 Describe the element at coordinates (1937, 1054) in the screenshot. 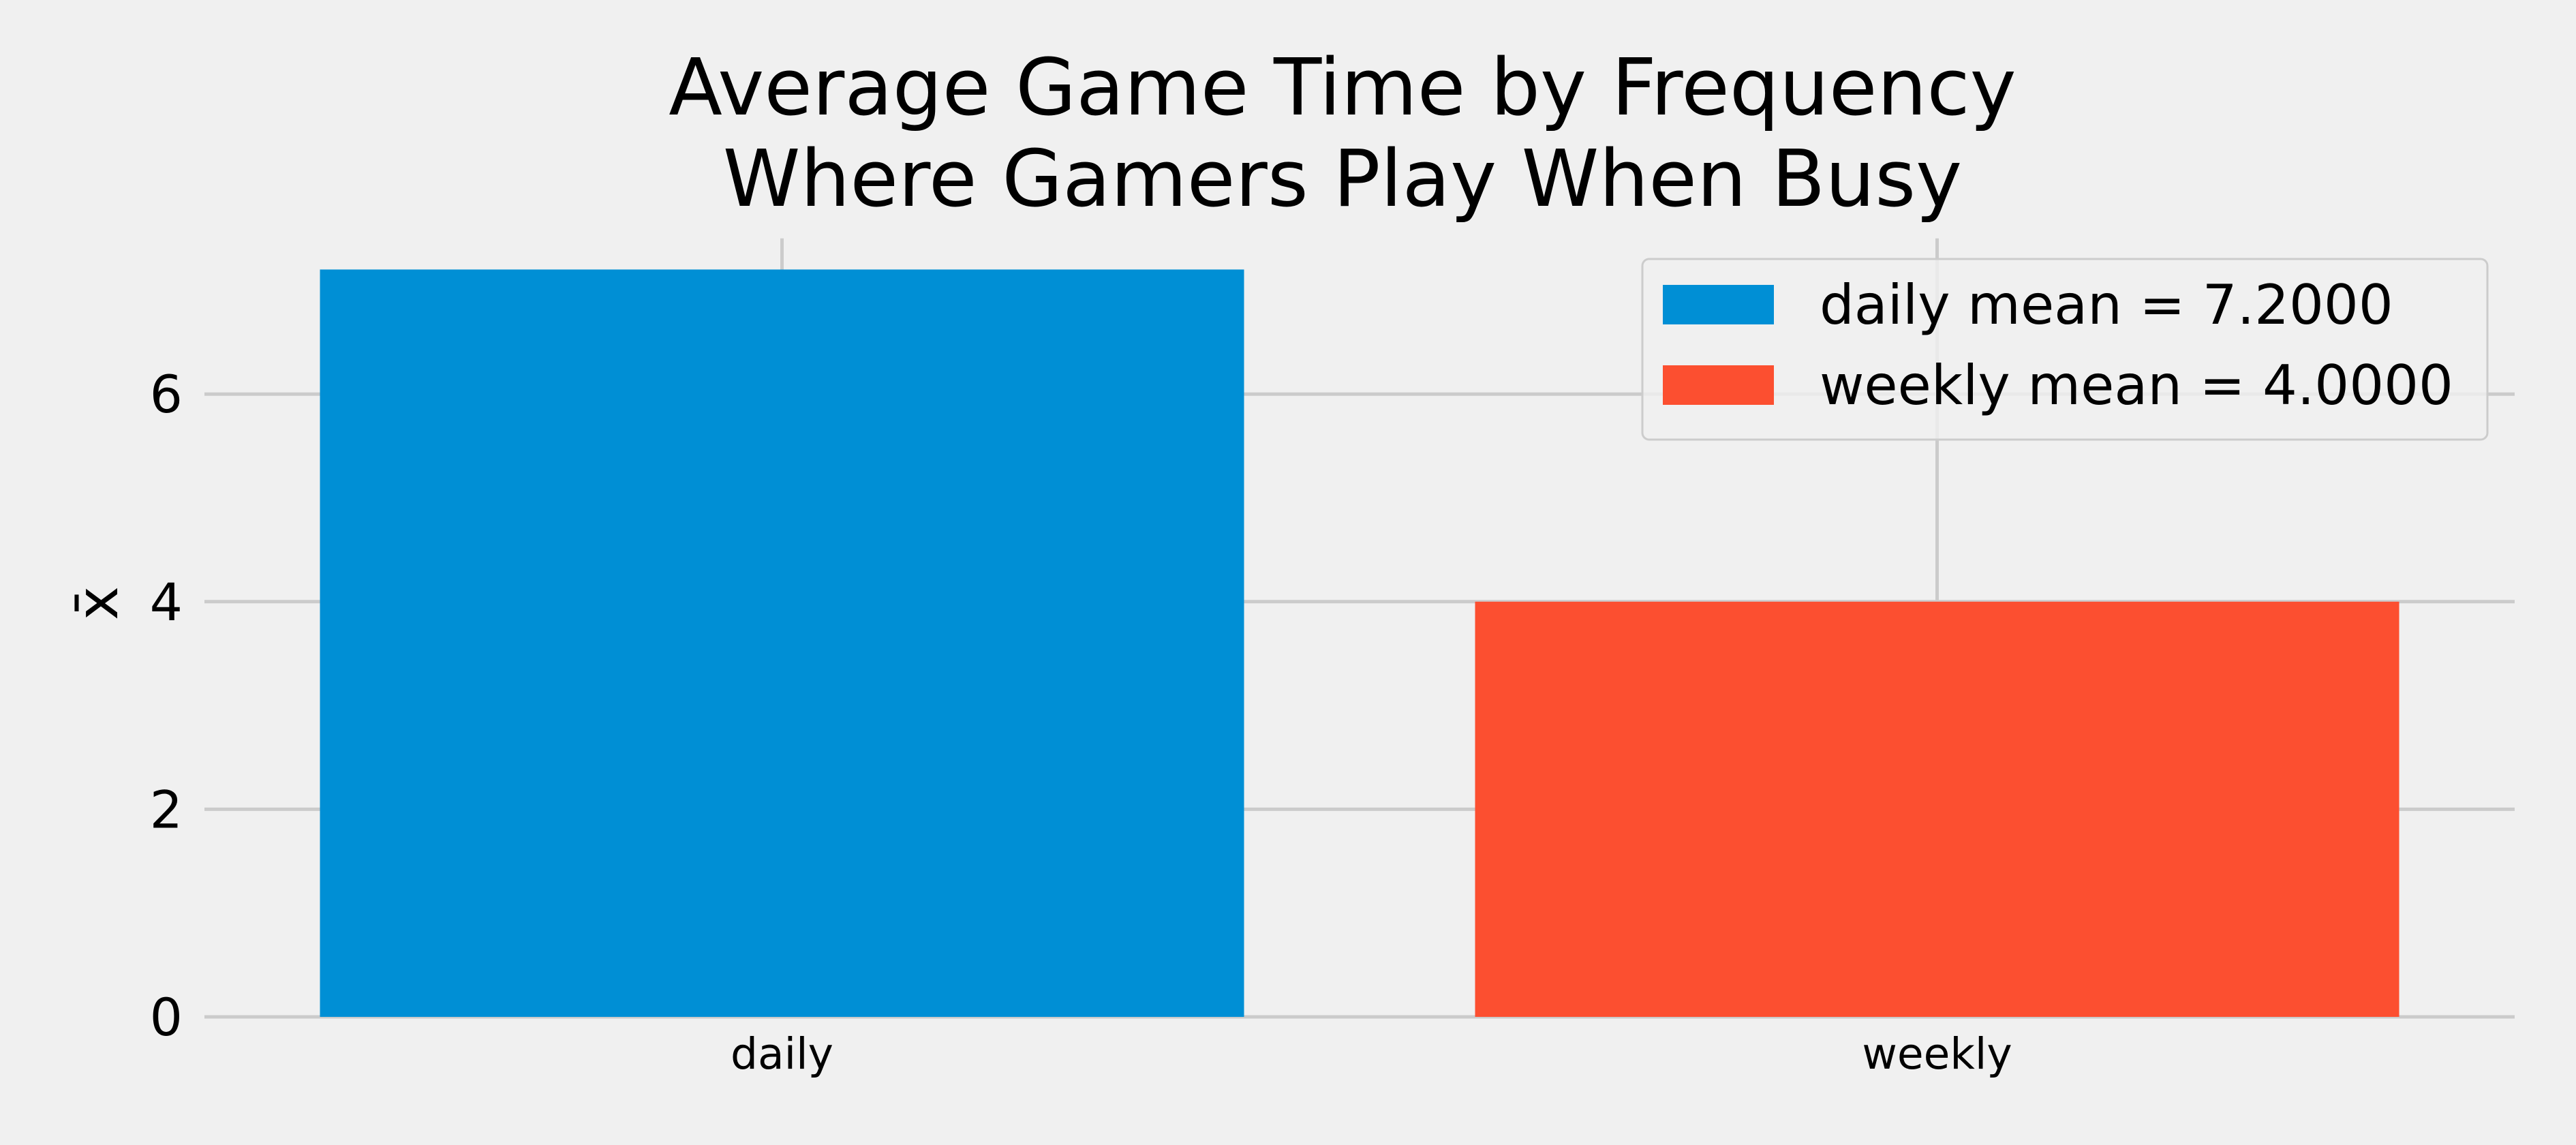

I see `x-tick-label-weekly: weekly` at that location.